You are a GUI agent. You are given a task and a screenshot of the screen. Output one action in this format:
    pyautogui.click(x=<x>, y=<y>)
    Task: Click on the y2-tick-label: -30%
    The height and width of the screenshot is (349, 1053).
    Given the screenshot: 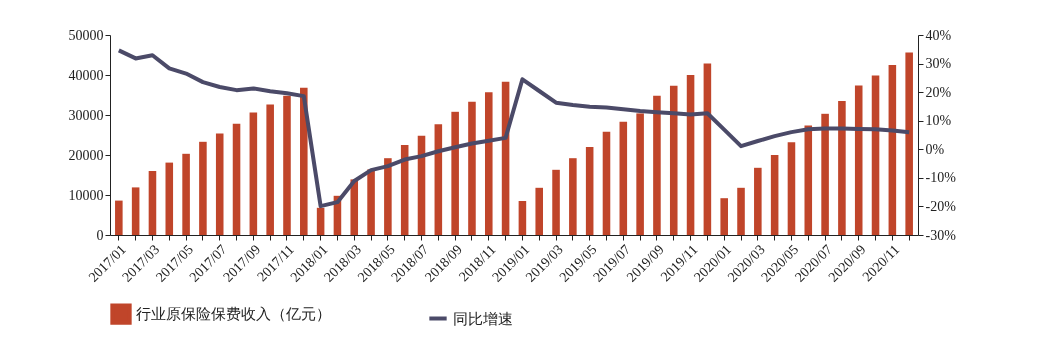 What is the action you would take?
    pyautogui.click(x=941, y=235)
    